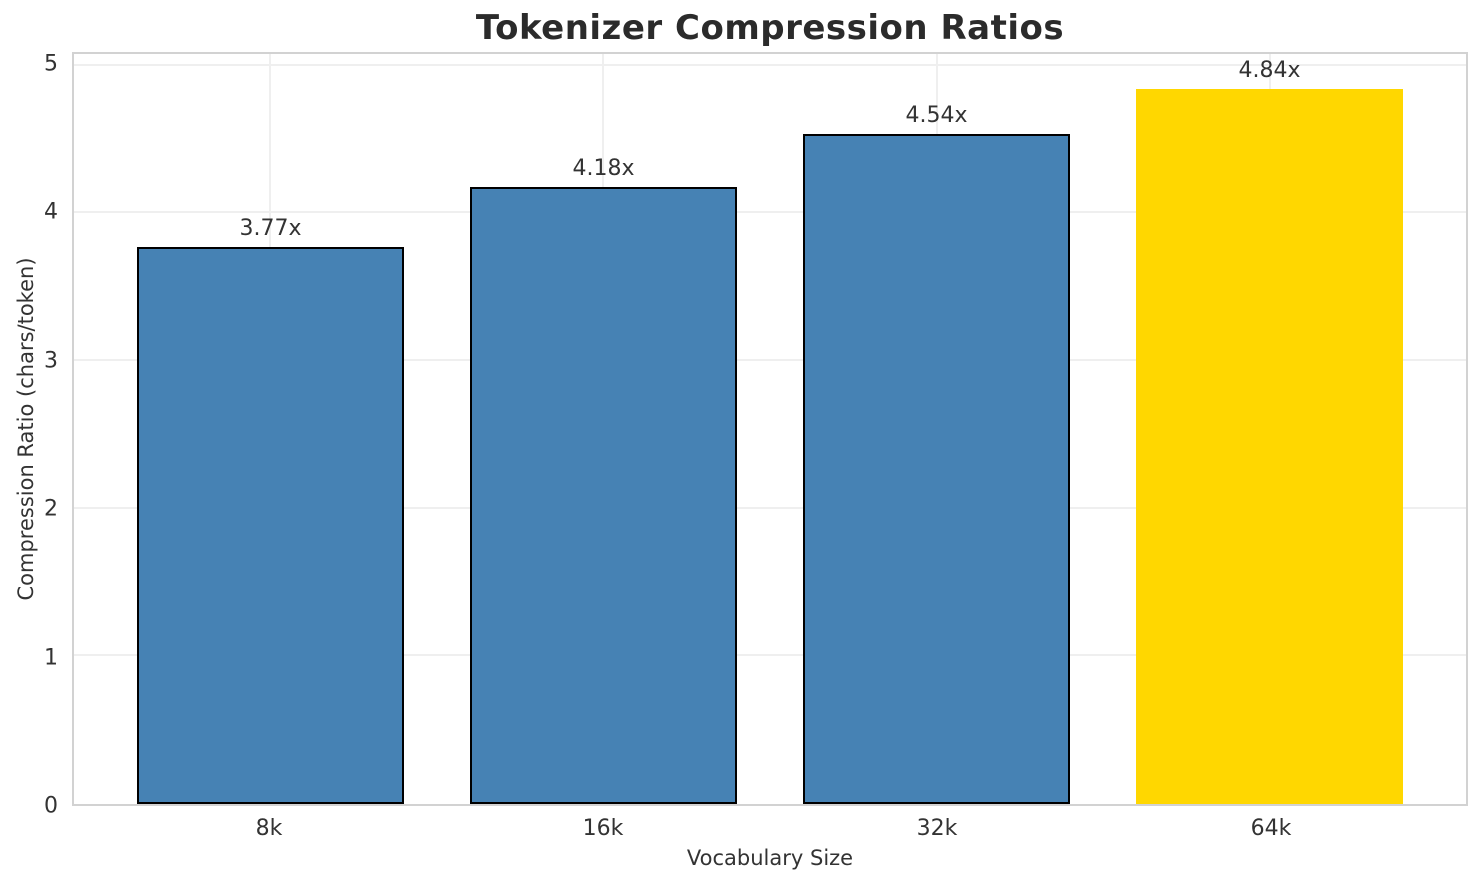 The image size is (1483, 885). I want to click on x-tick-label: 16k, so click(603, 828).